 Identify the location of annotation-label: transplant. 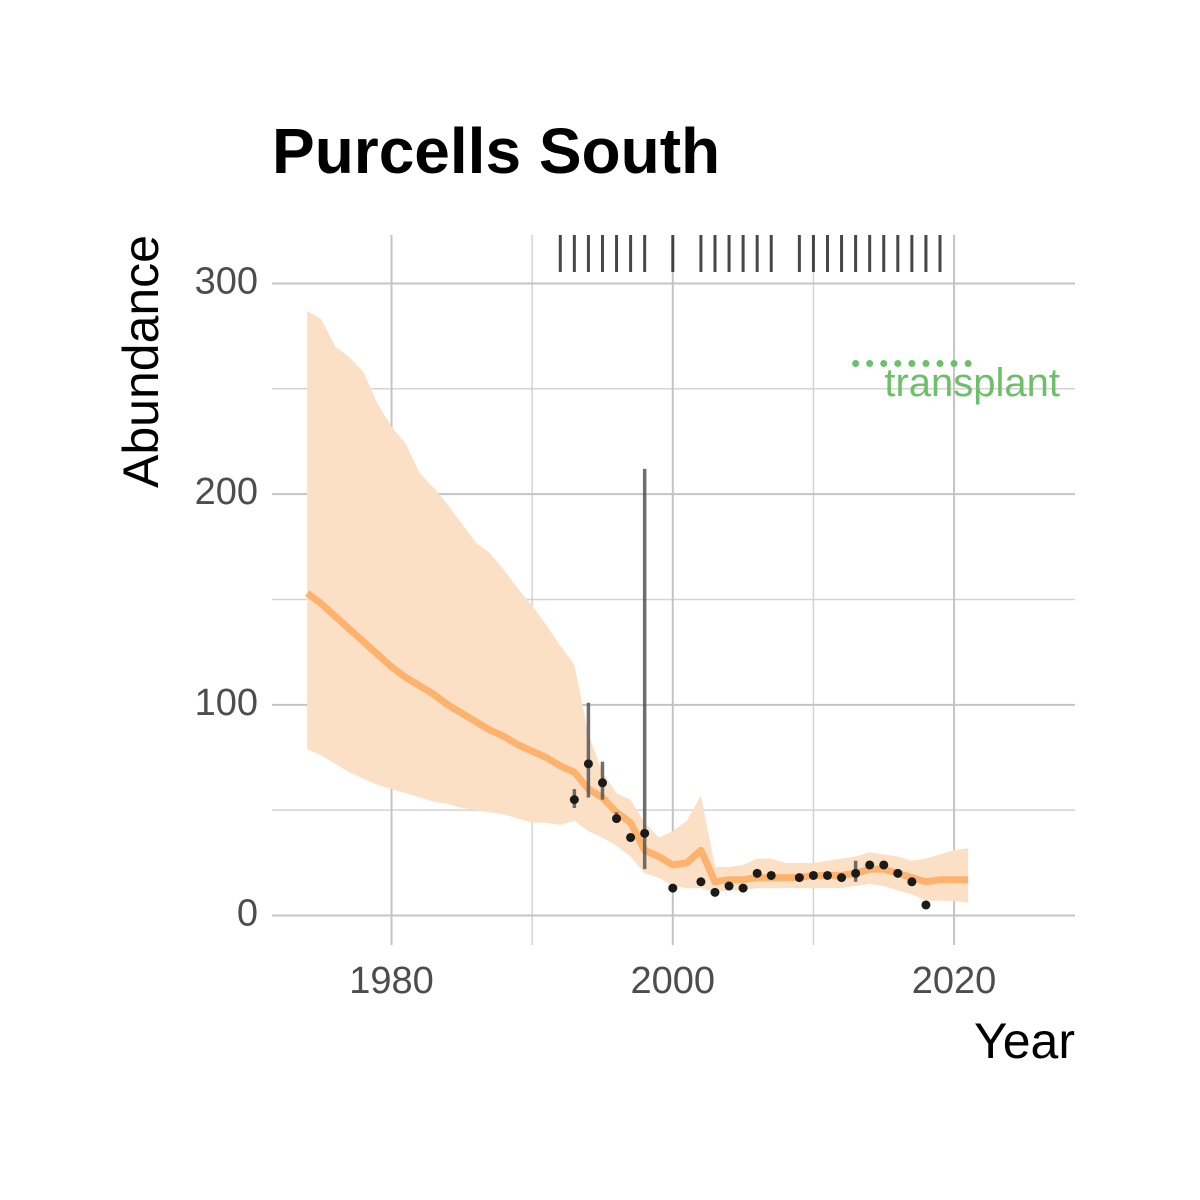
(972, 383).